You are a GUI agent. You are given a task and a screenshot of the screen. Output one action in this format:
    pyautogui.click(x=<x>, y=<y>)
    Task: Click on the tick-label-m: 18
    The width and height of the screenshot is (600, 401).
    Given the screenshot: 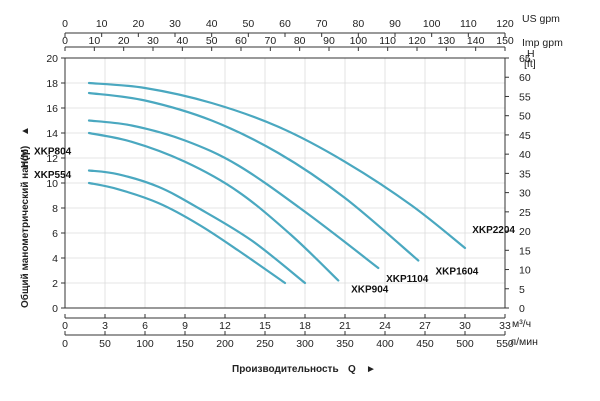 What is the action you would take?
    pyautogui.click(x=52, y=84)
    